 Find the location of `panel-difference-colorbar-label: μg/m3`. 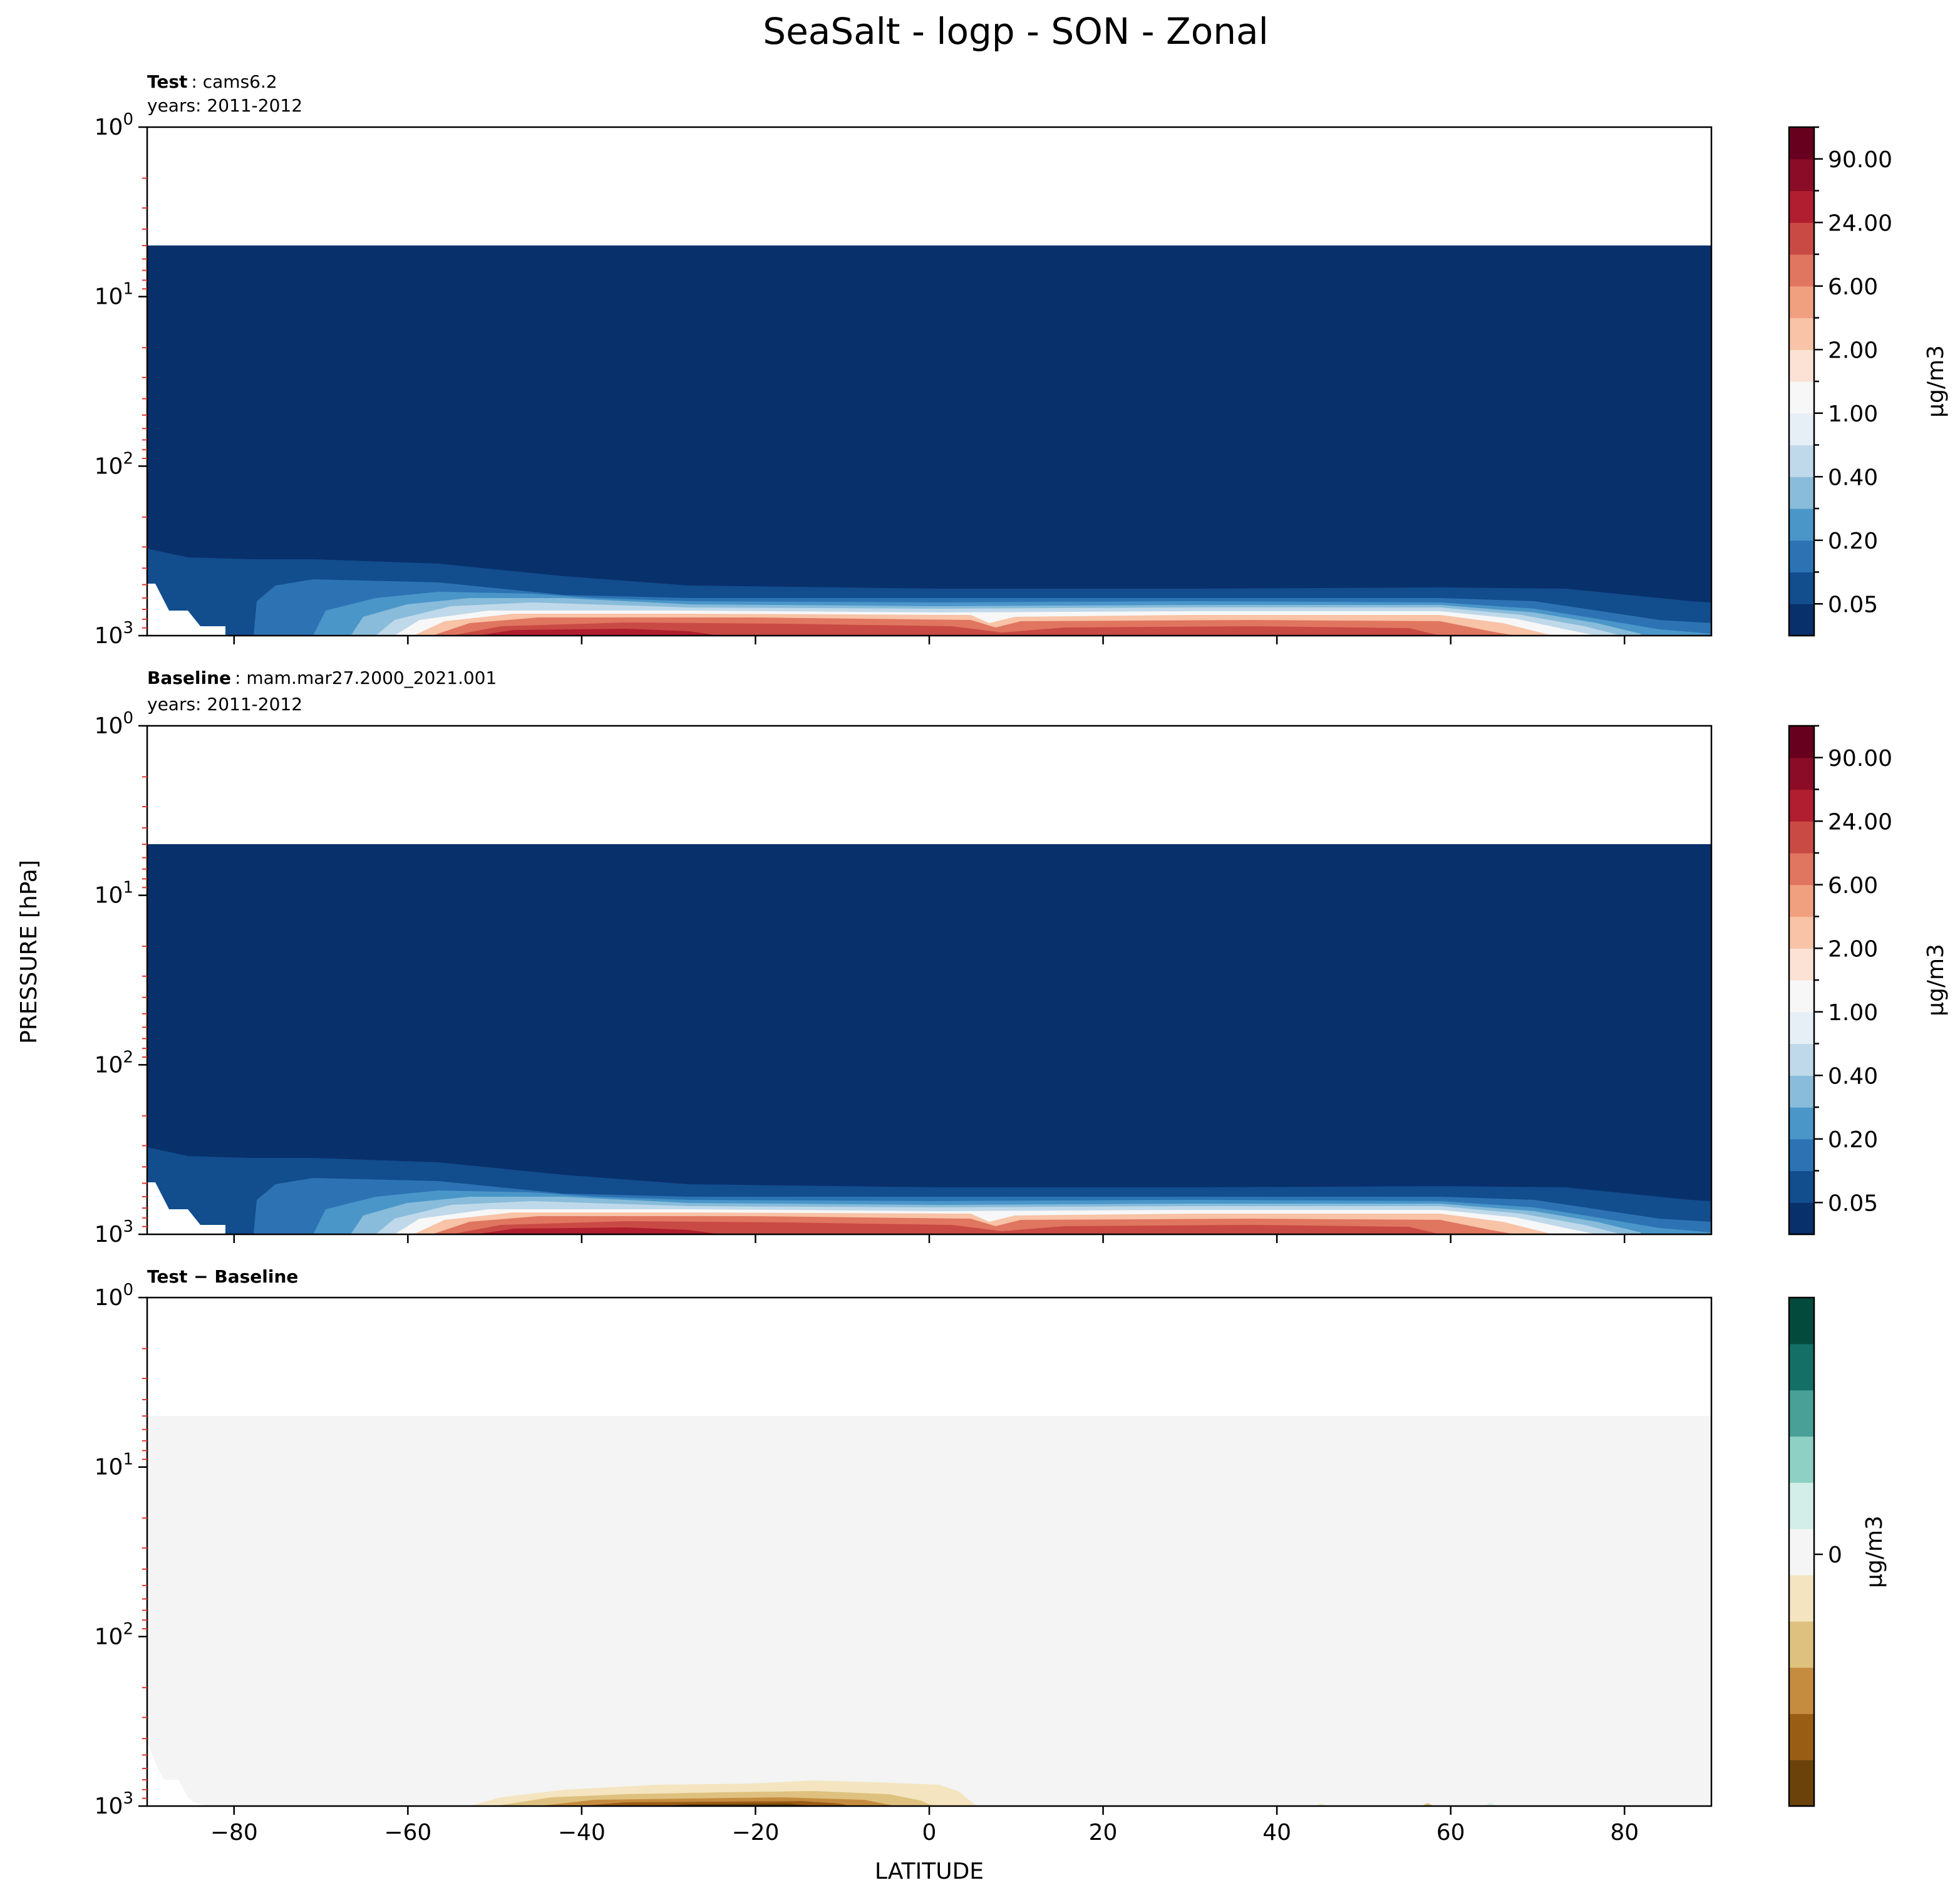

panel-difference-colorbar-label: μg/m3 is located at coordinates (1874, 1551).